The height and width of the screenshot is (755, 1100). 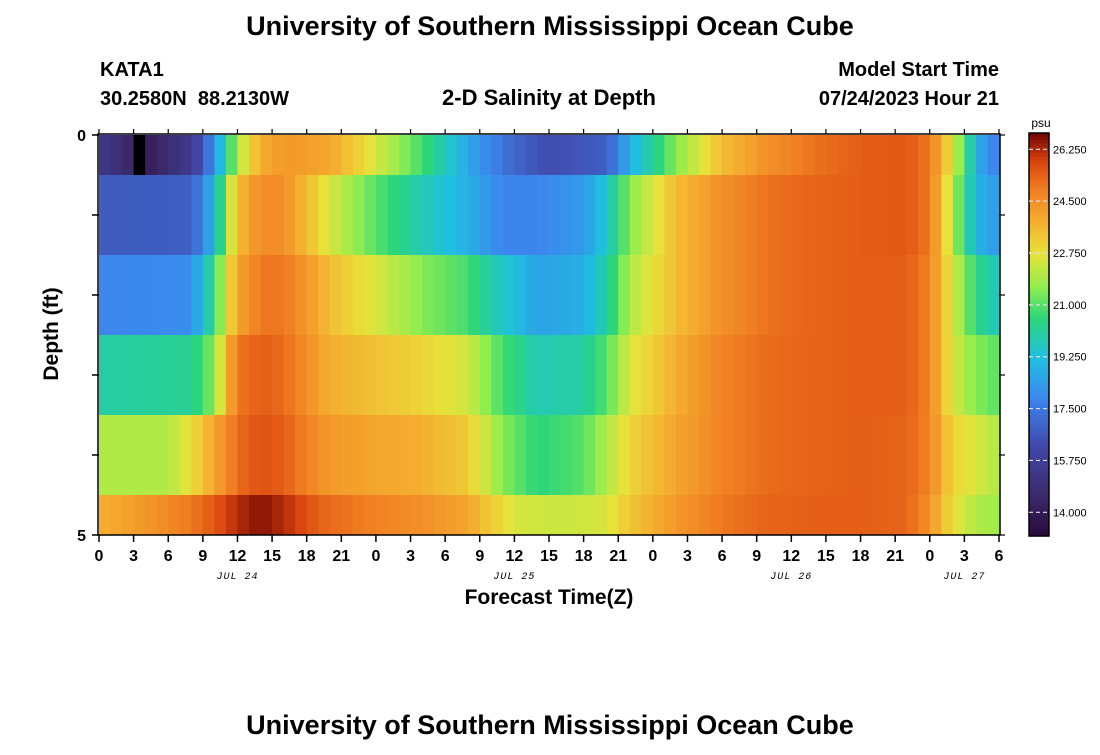 What do you see at coordinates (909, 99) in the screenshot?
I see `model-start-time: 07/24/2023 Hour 21` at bounding box center [909, 99].